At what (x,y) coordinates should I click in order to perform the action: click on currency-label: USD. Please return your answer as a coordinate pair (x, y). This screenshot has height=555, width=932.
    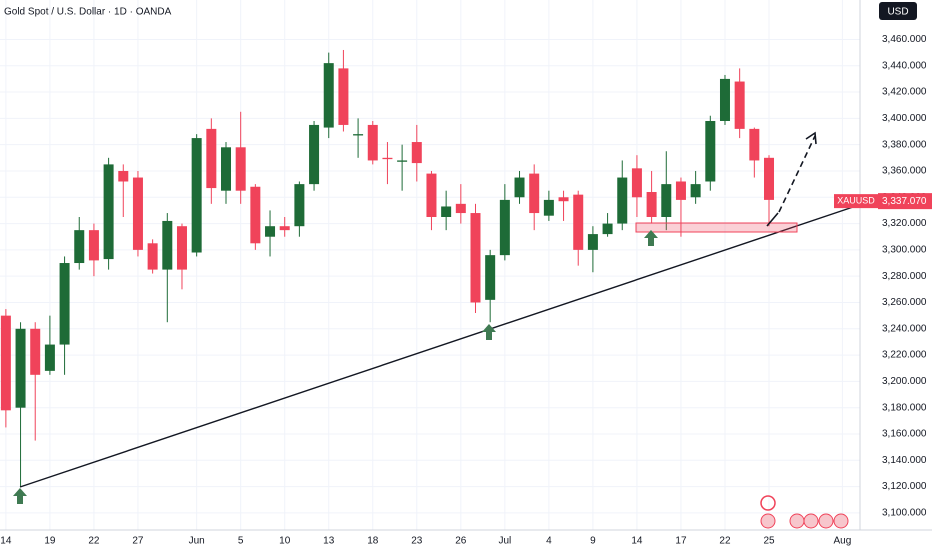
    Looking at the image, I should click on (897, 12).